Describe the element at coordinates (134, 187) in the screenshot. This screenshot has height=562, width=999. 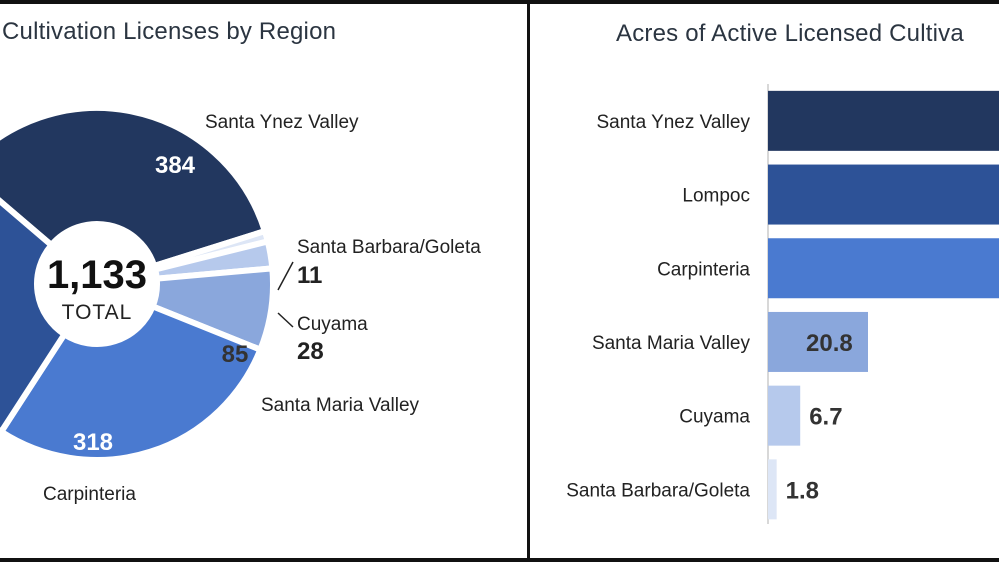
I see `donut-slice-santa-ynez-valley` at that location.